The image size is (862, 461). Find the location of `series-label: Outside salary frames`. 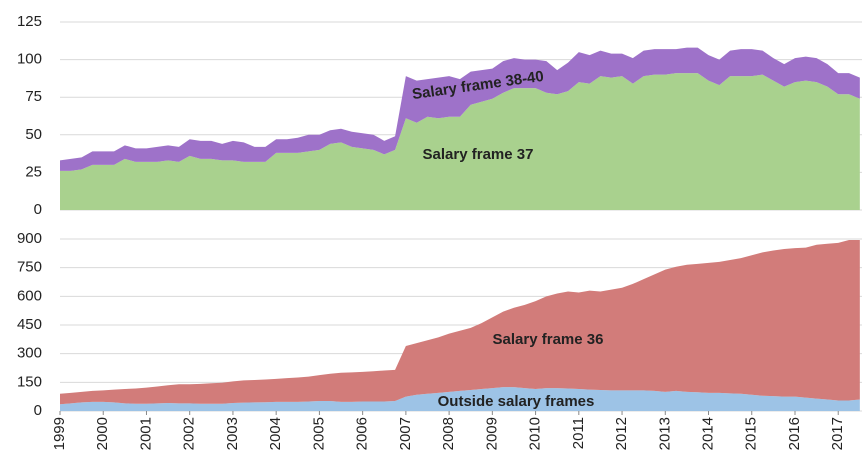

series-label: Outside salary frames is located at coordinates (516, 401).